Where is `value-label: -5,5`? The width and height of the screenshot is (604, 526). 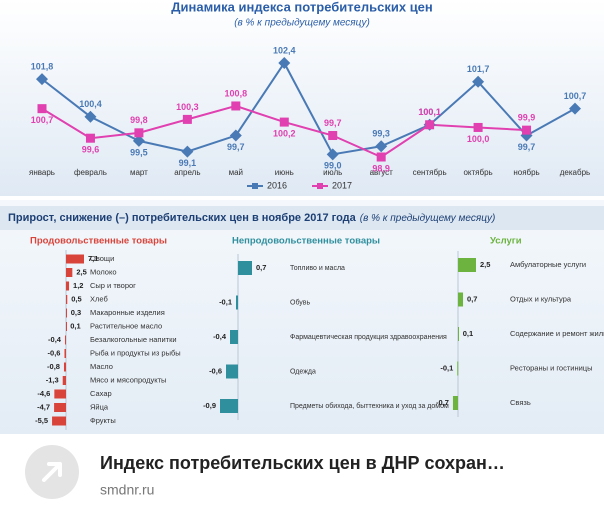 value-label: -5,5 is located at coordinates (41, 420).